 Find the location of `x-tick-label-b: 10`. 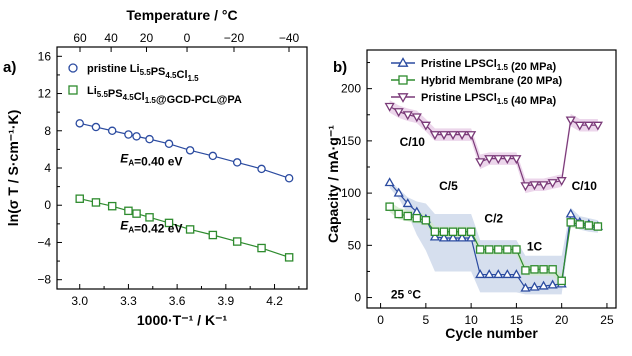

x-tick-label-b: 10 is located at coordinates (471, 320).